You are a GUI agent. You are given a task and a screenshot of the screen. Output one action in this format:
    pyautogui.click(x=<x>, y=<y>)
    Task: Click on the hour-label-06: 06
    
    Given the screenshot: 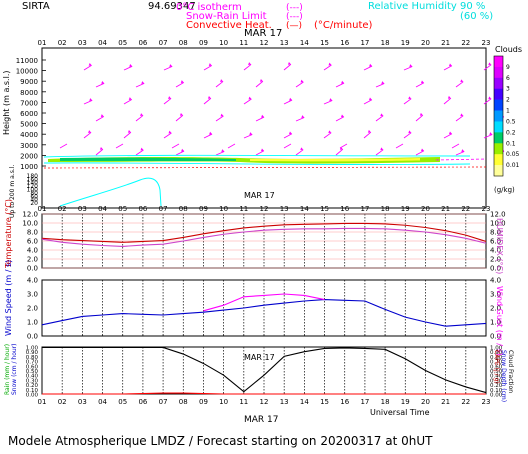 What is the action you would take?
    pyautogui.click(x=142, y=43)
    